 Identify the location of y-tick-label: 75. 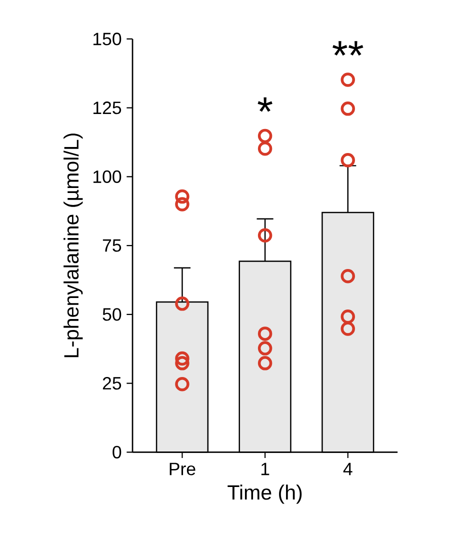
(112, 245).